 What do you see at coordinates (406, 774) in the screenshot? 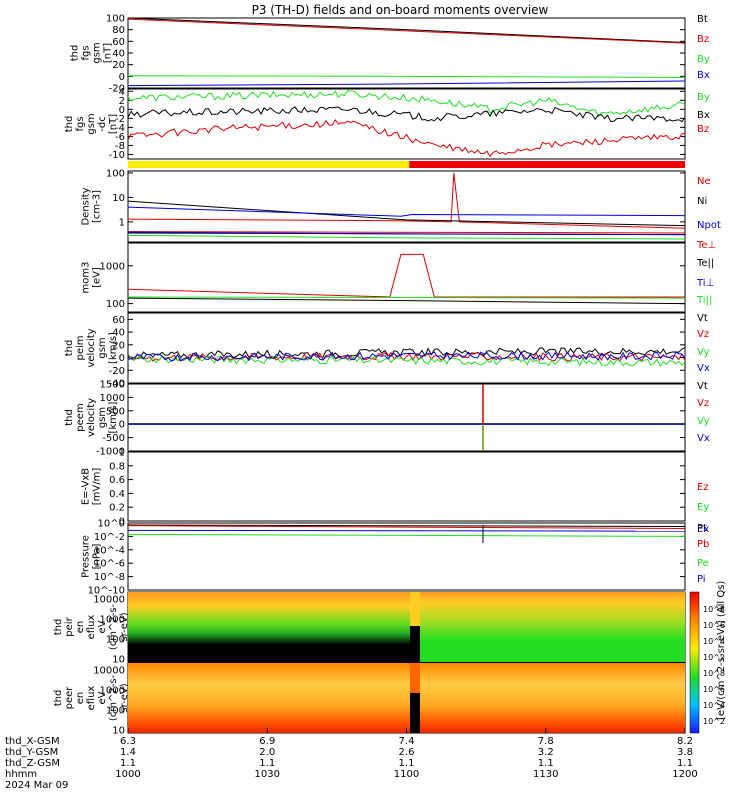
I see `x-tick-label: 1100` at bounding box center [406, 774].